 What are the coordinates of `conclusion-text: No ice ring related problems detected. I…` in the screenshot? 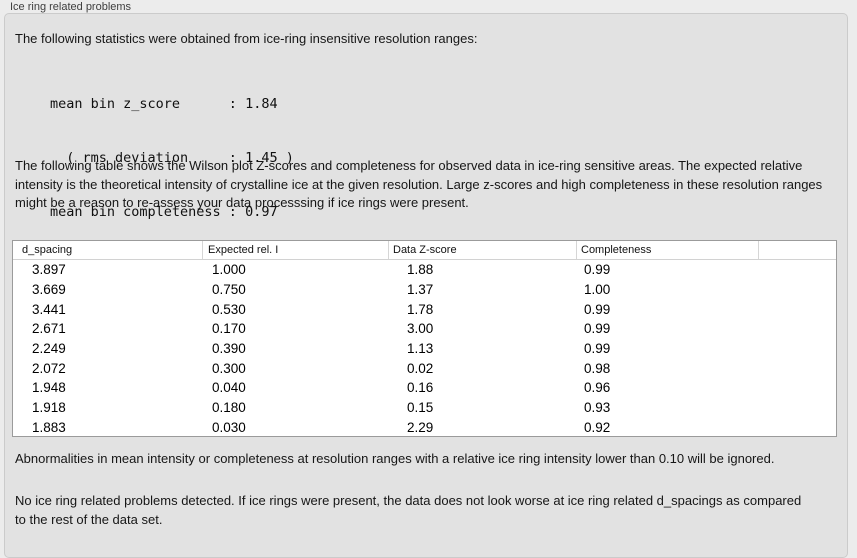 It's located at (408, 510).